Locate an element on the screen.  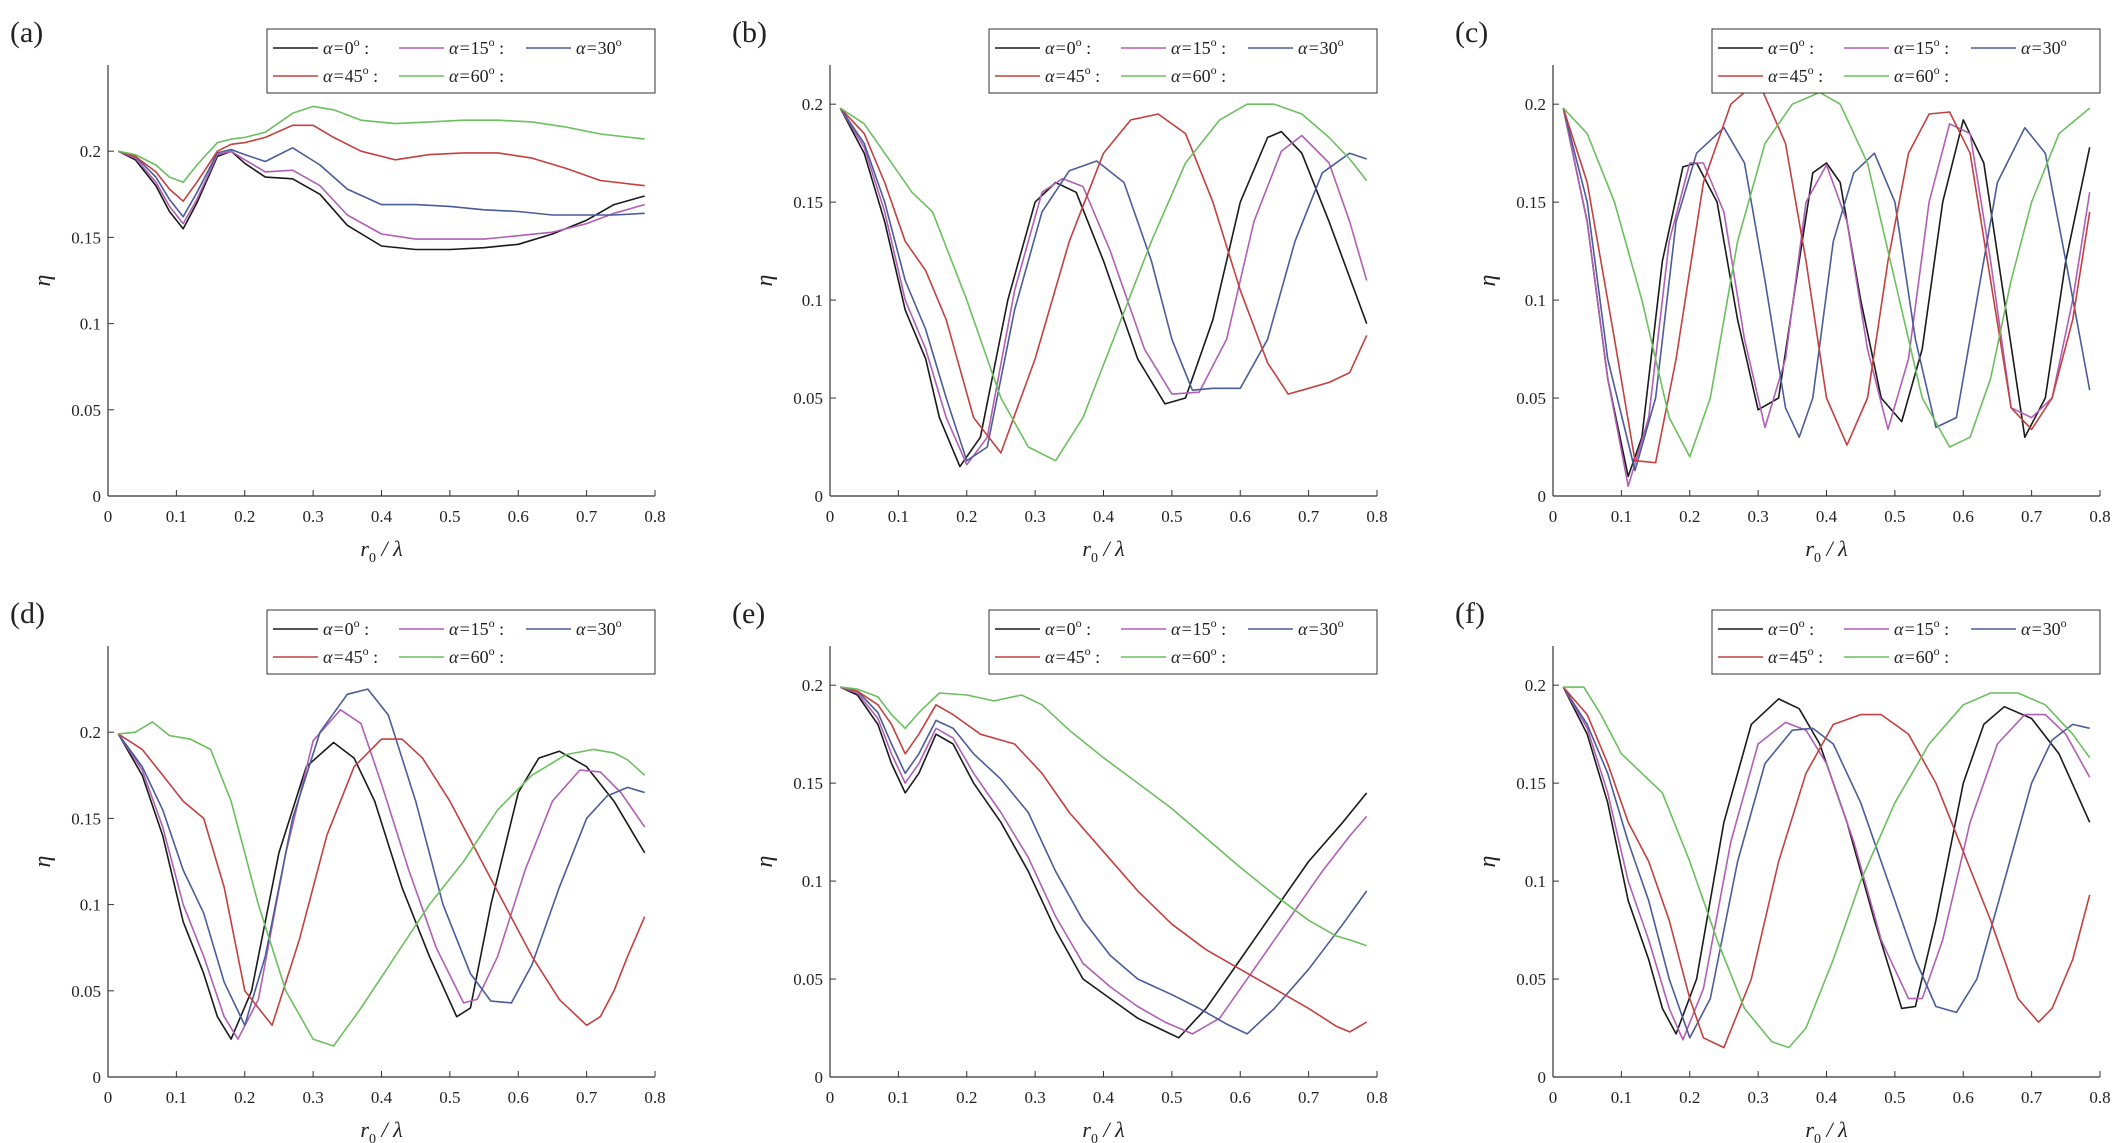
panel-label: (c) is located at coordinates (1471, 32).